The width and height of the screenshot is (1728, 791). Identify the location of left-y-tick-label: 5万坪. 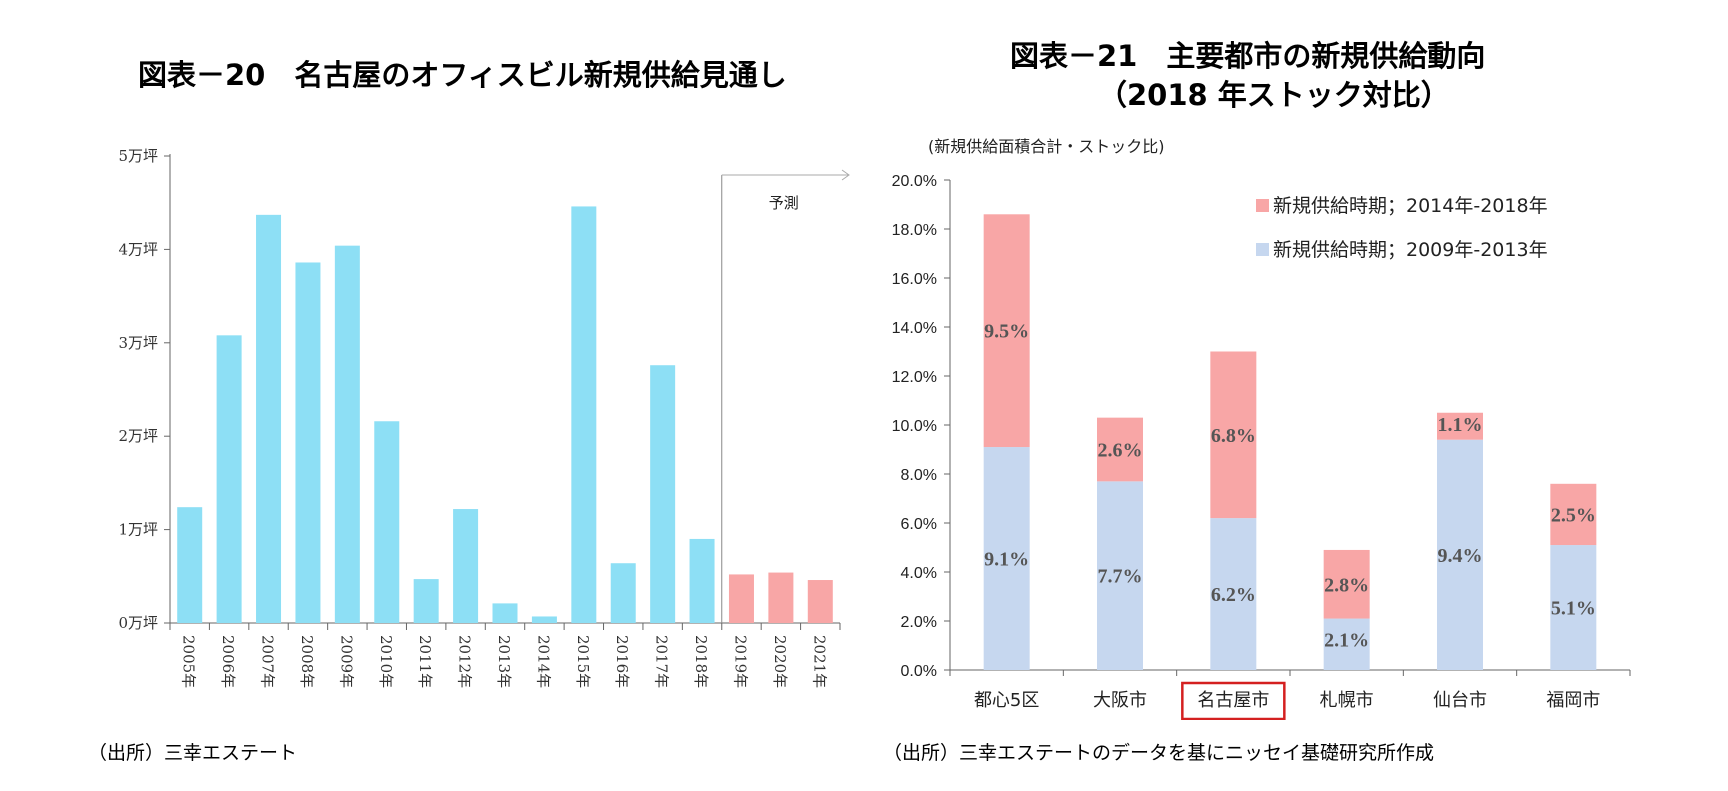
(138, 156).